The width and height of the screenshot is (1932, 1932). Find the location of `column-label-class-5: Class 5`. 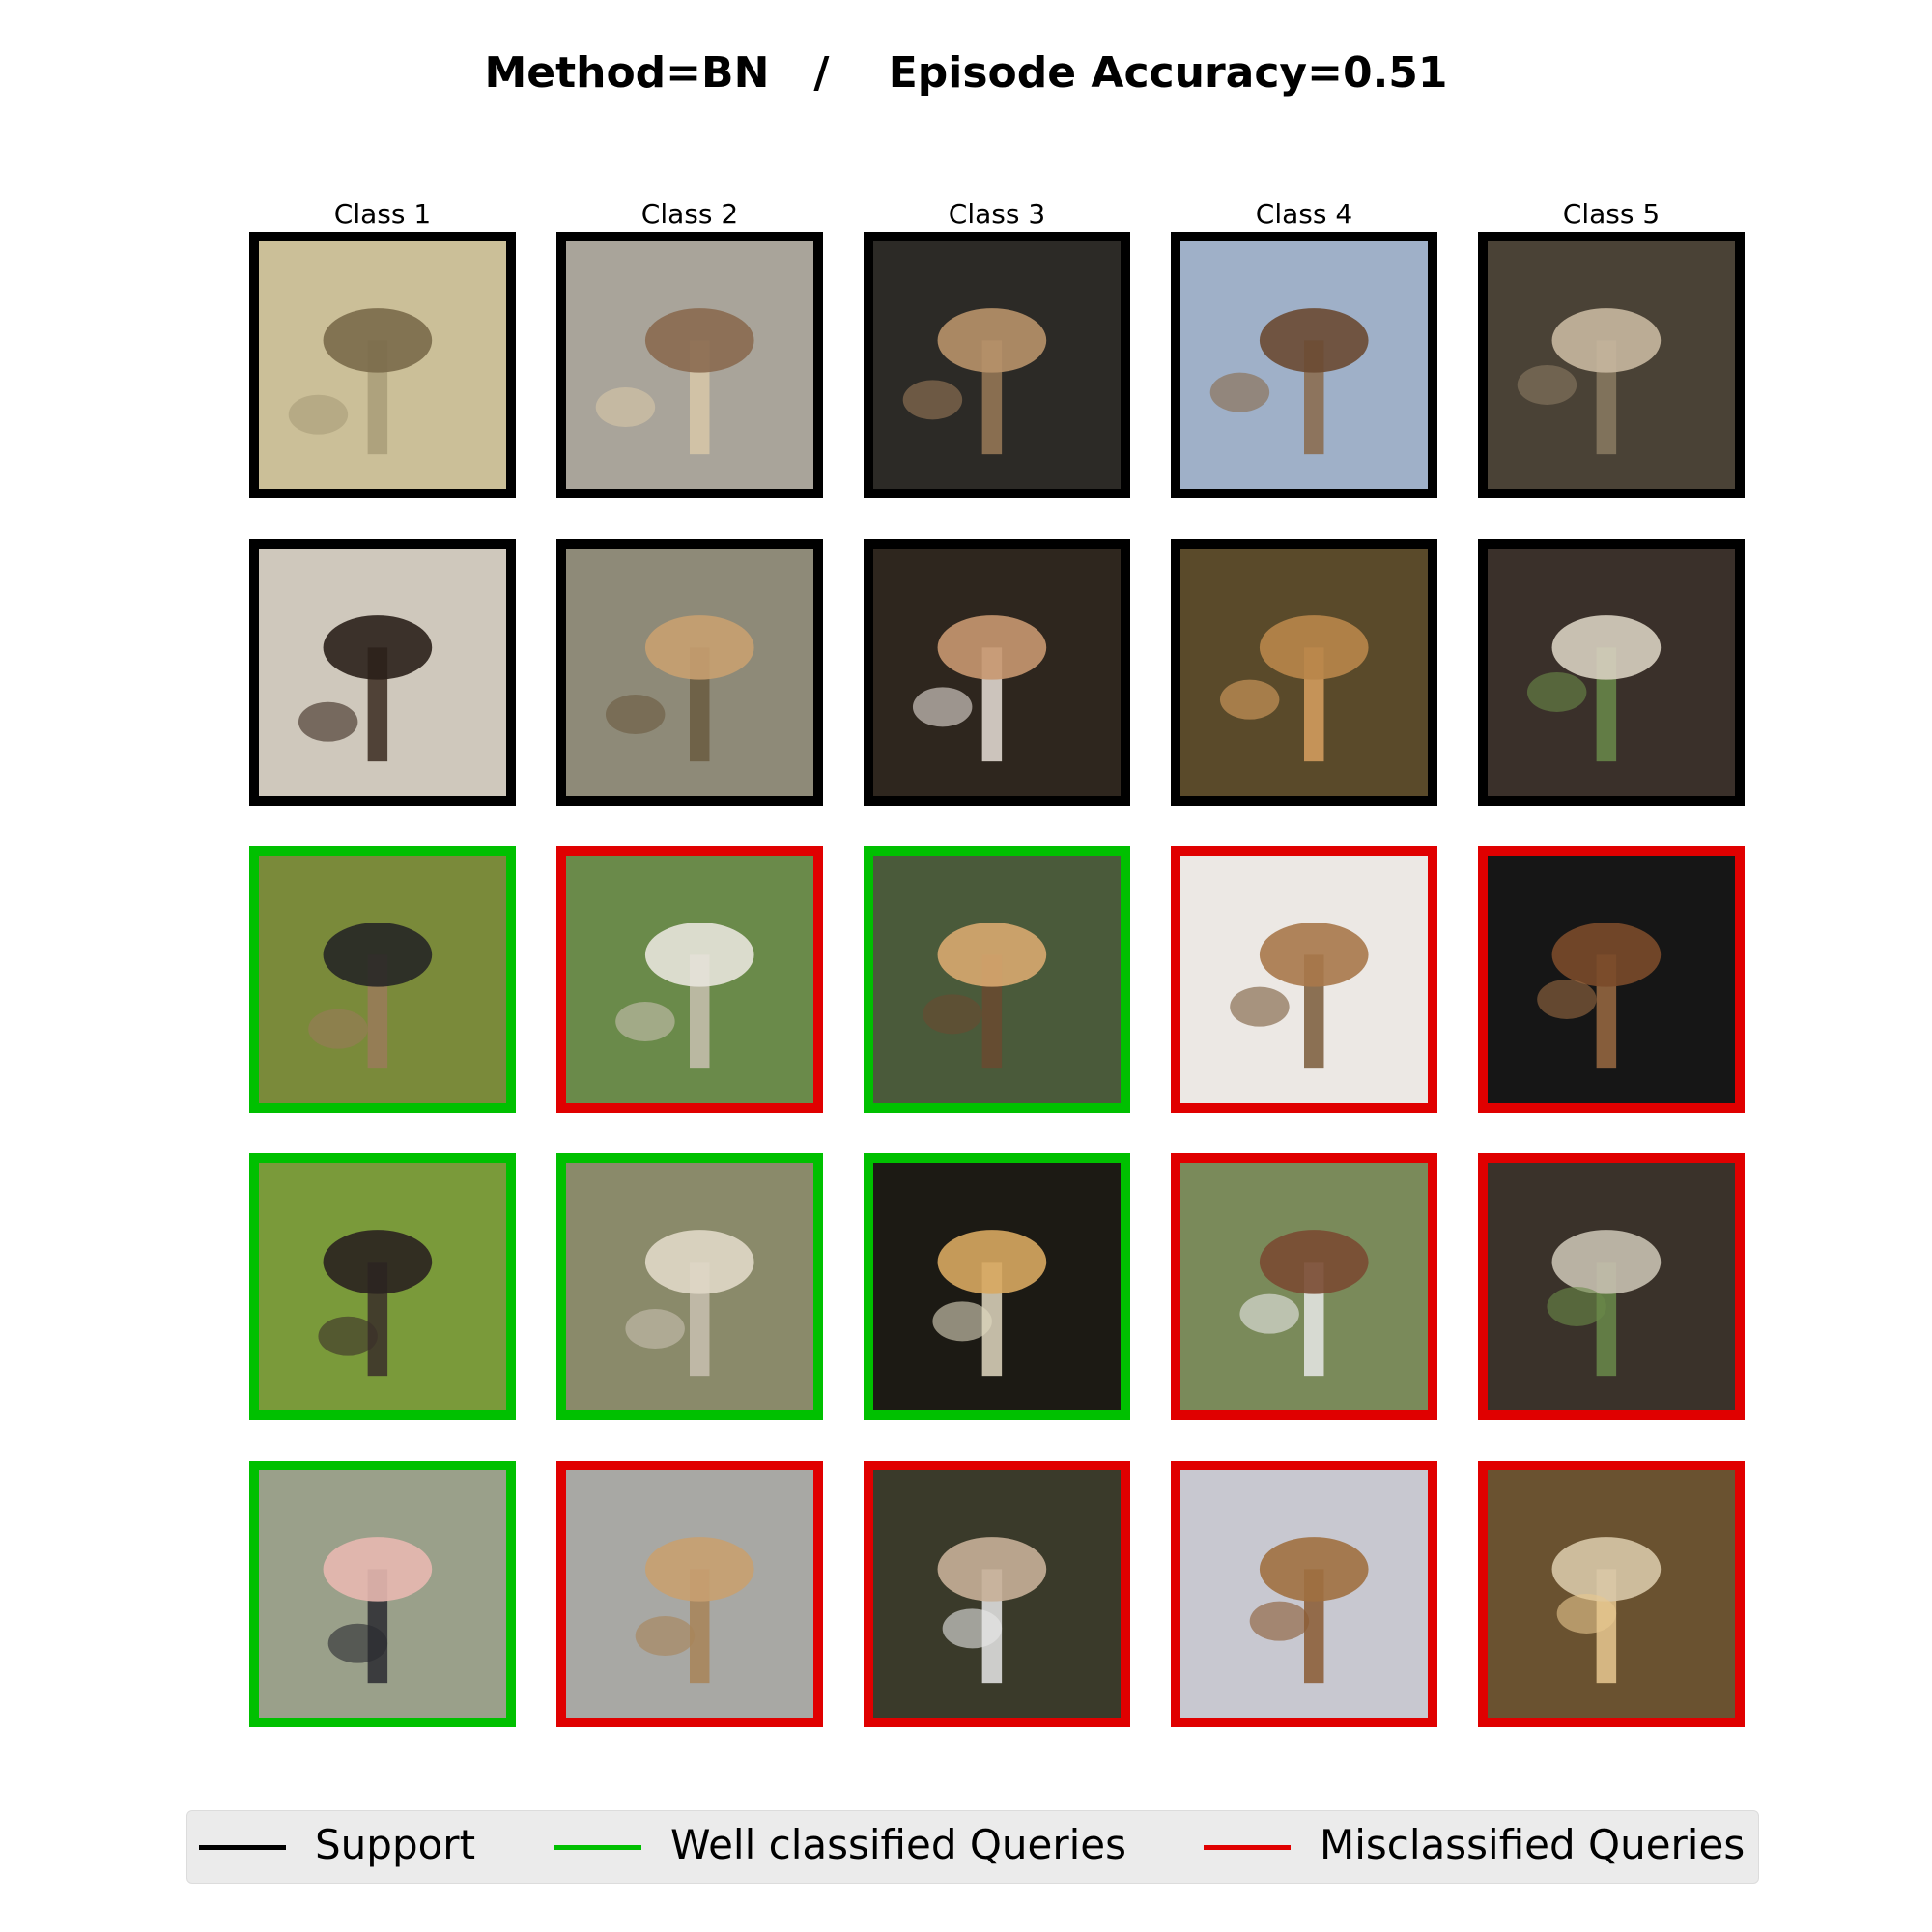

column-label-class-5: Class 5 is located at coordinates (1611, 214).